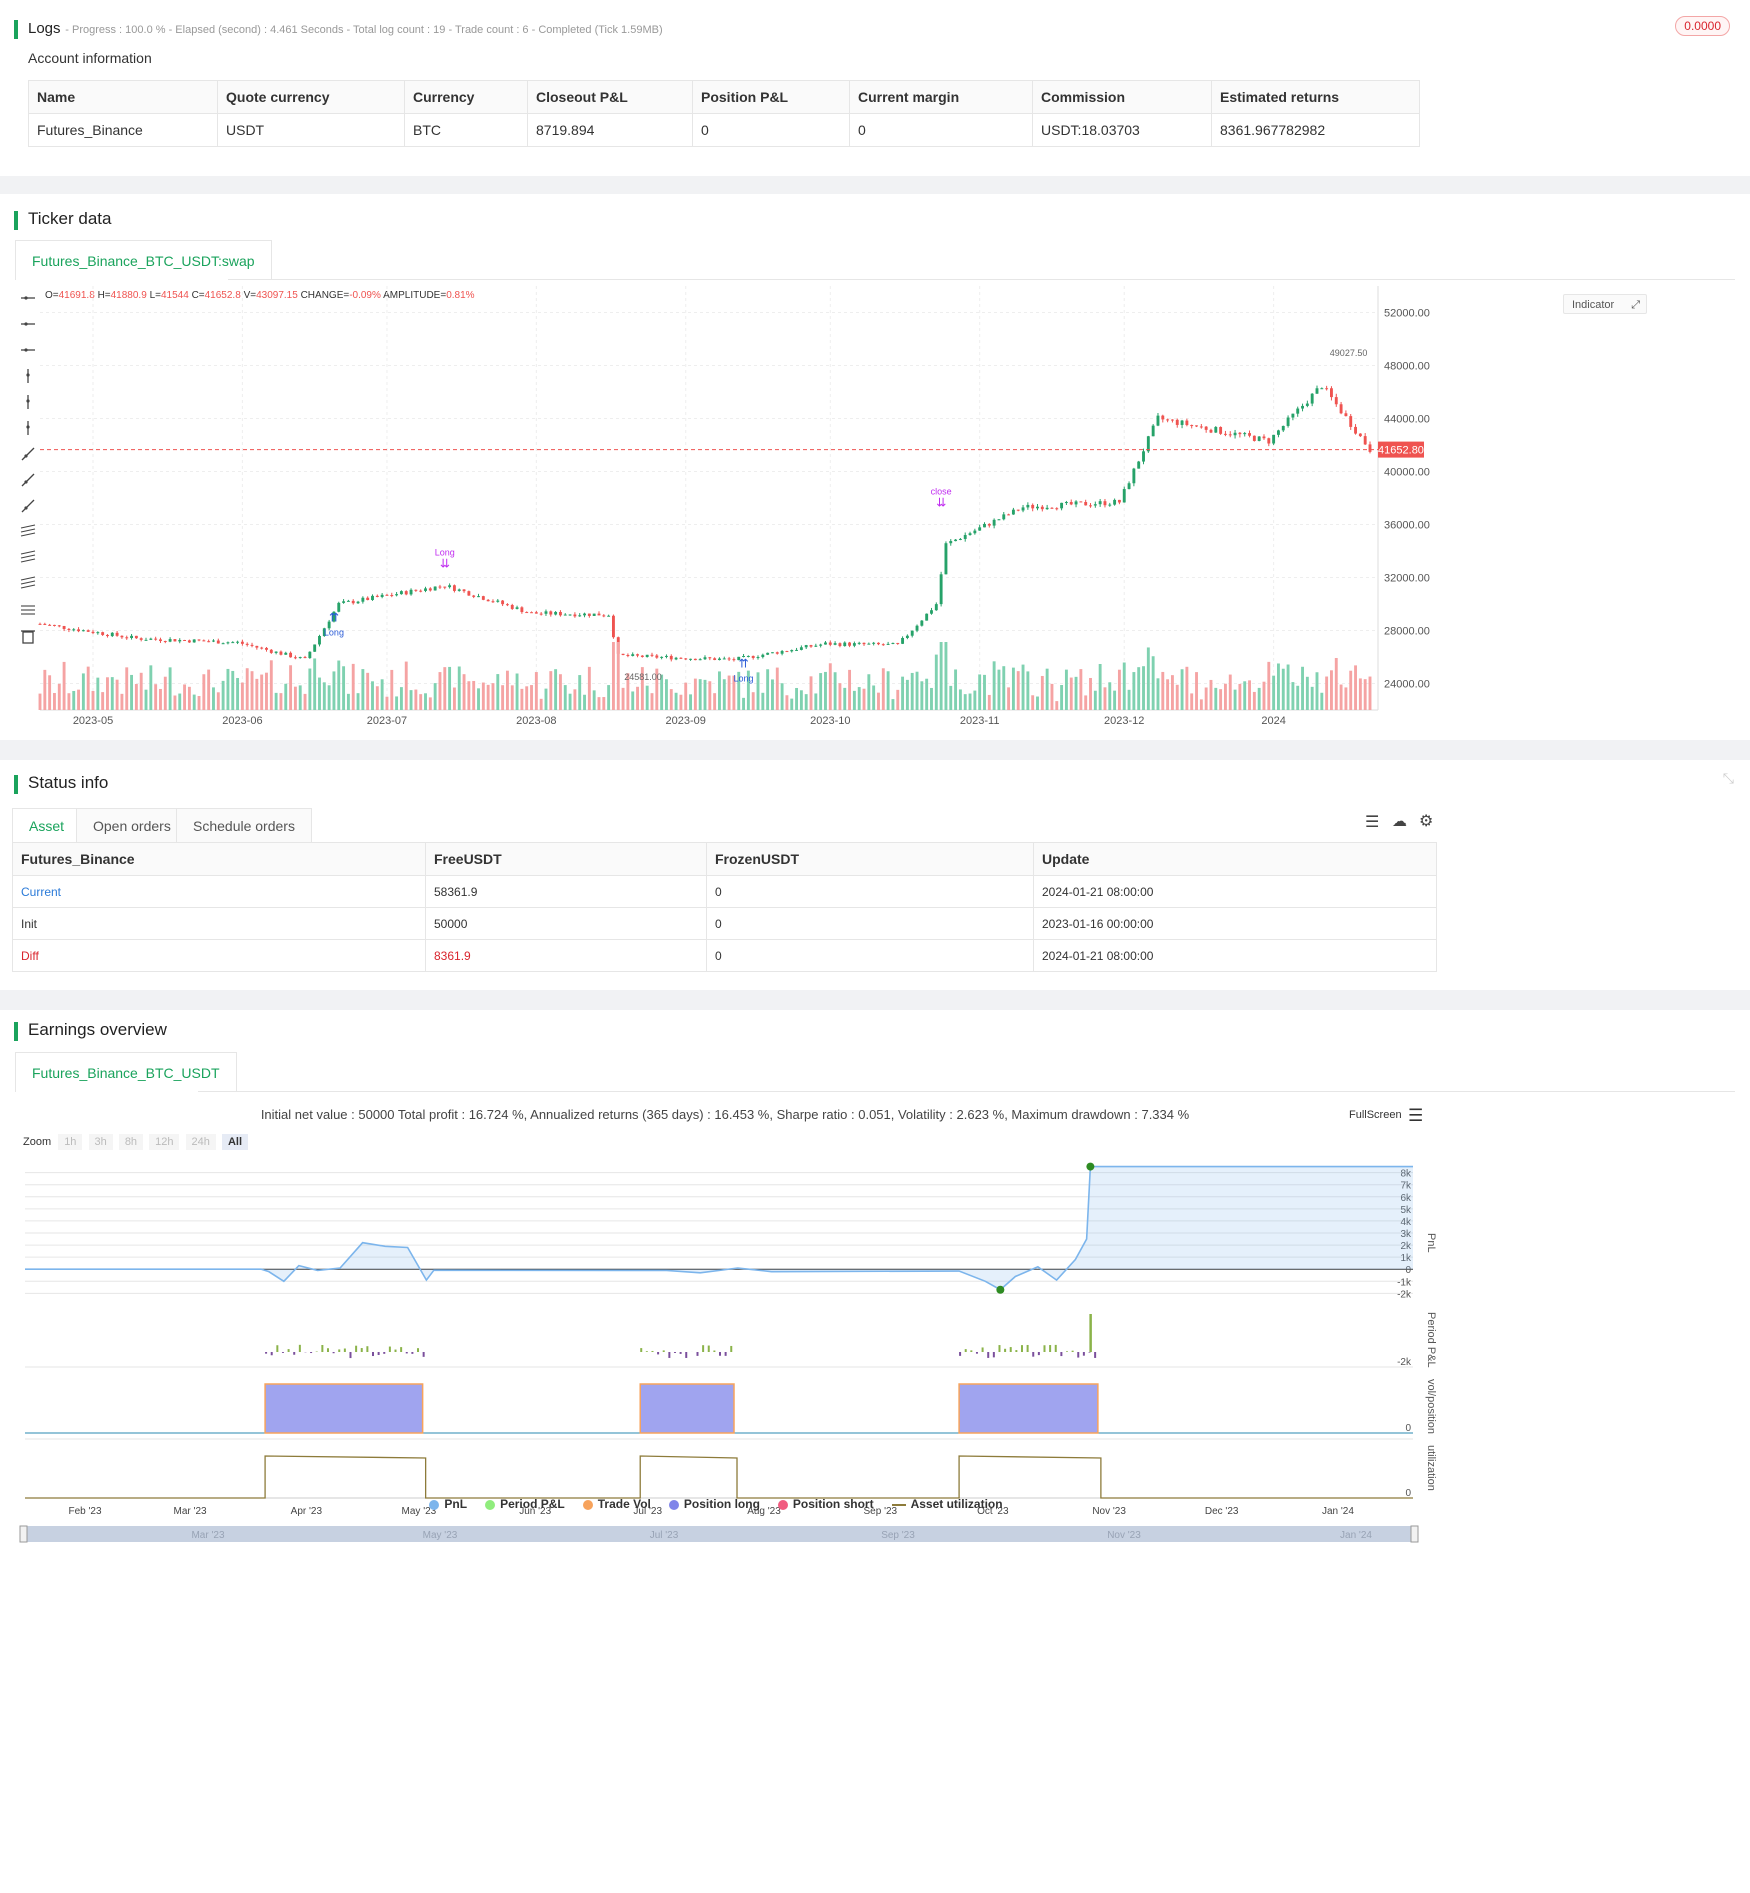 The image size is (1750, 1893). What do you see at coordinates (70, 1142) in the screenshot?
I see `zoom-1h: 1h` at bounding box center [70, 1142].